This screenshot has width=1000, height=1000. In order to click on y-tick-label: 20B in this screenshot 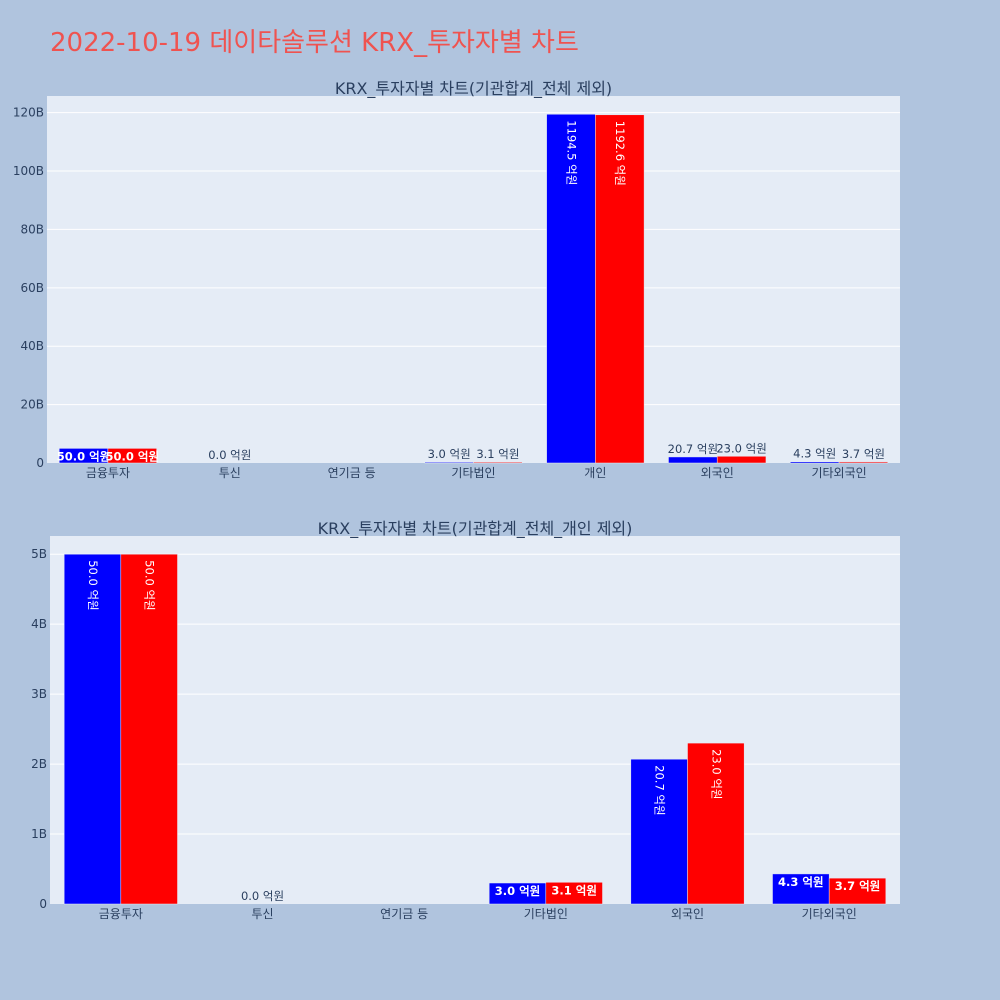, I will do `click(32, 405)`.